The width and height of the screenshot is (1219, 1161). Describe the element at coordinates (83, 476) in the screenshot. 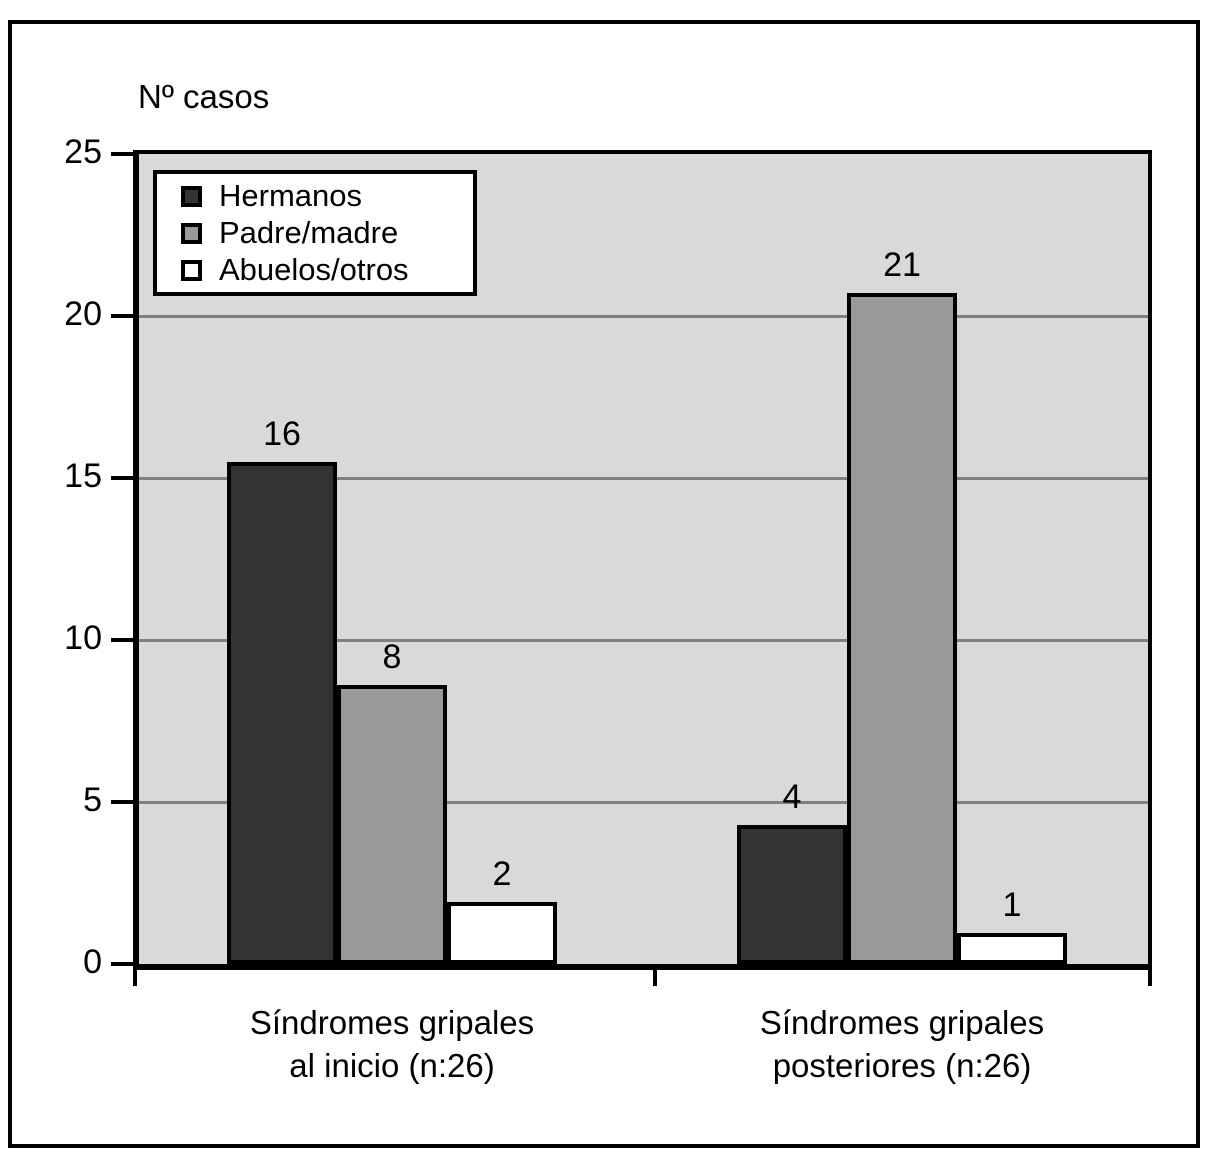

I see `y-tick-label-15: 15` at that location.